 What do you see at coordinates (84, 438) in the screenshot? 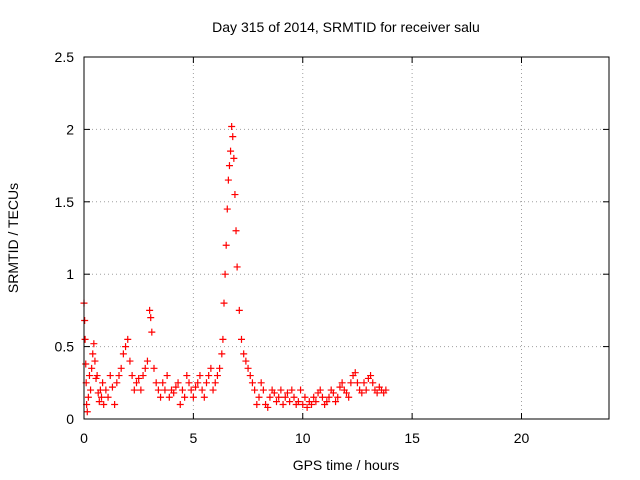
I see `x-tick-label: 0` at bounding box center [84, 438].